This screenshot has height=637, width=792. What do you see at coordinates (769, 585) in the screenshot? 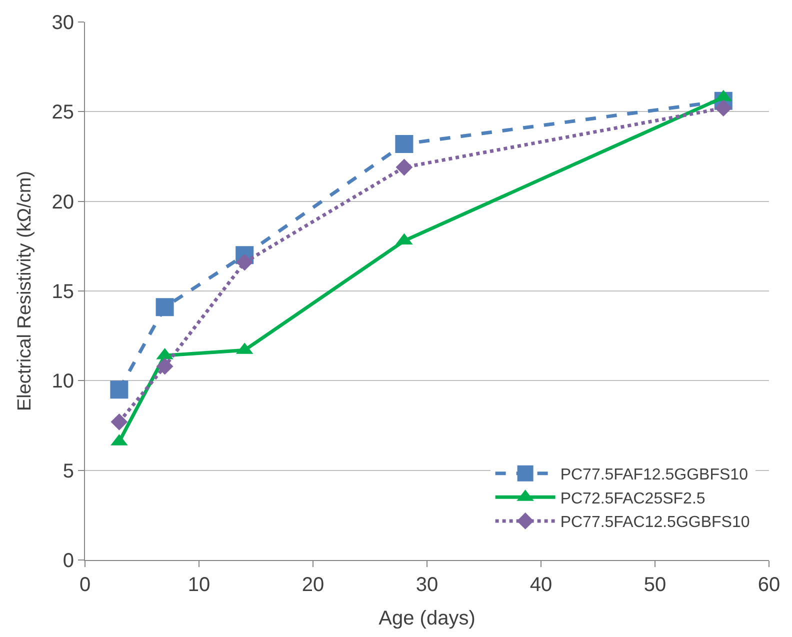
I see `x-tick-label: 60` at bounding box center [769, 585].